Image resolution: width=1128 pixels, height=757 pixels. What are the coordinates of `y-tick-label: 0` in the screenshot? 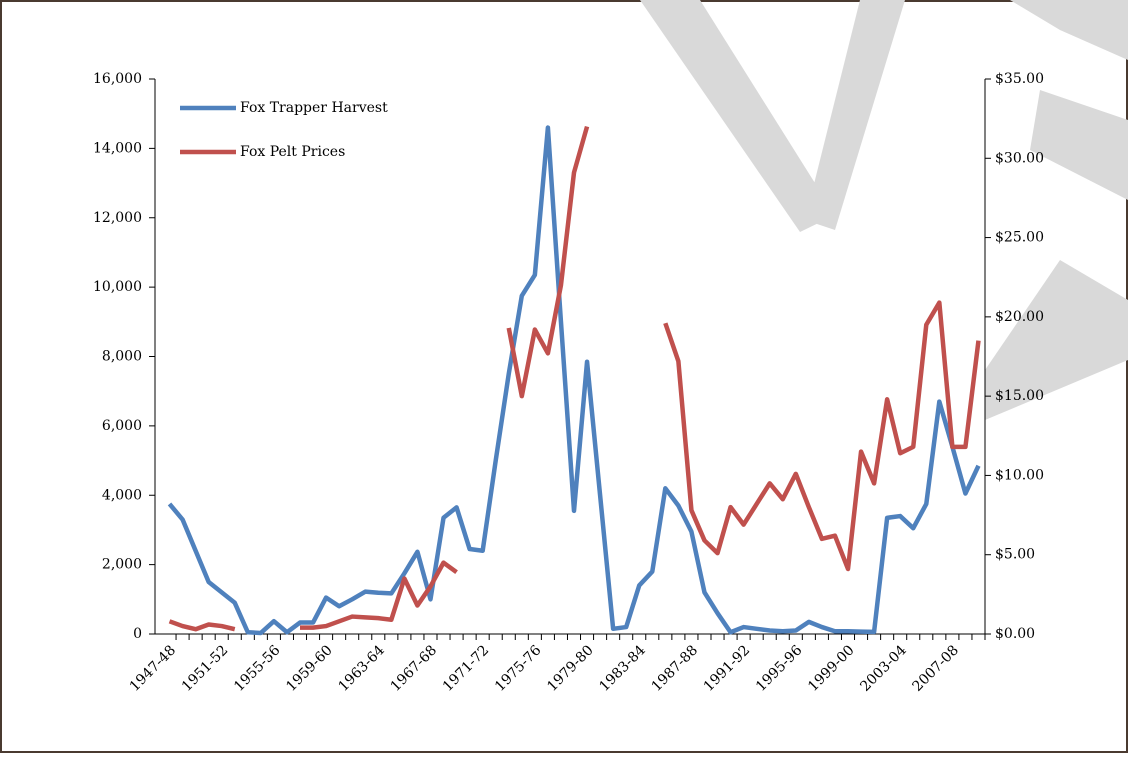 It's located at (137, 634).